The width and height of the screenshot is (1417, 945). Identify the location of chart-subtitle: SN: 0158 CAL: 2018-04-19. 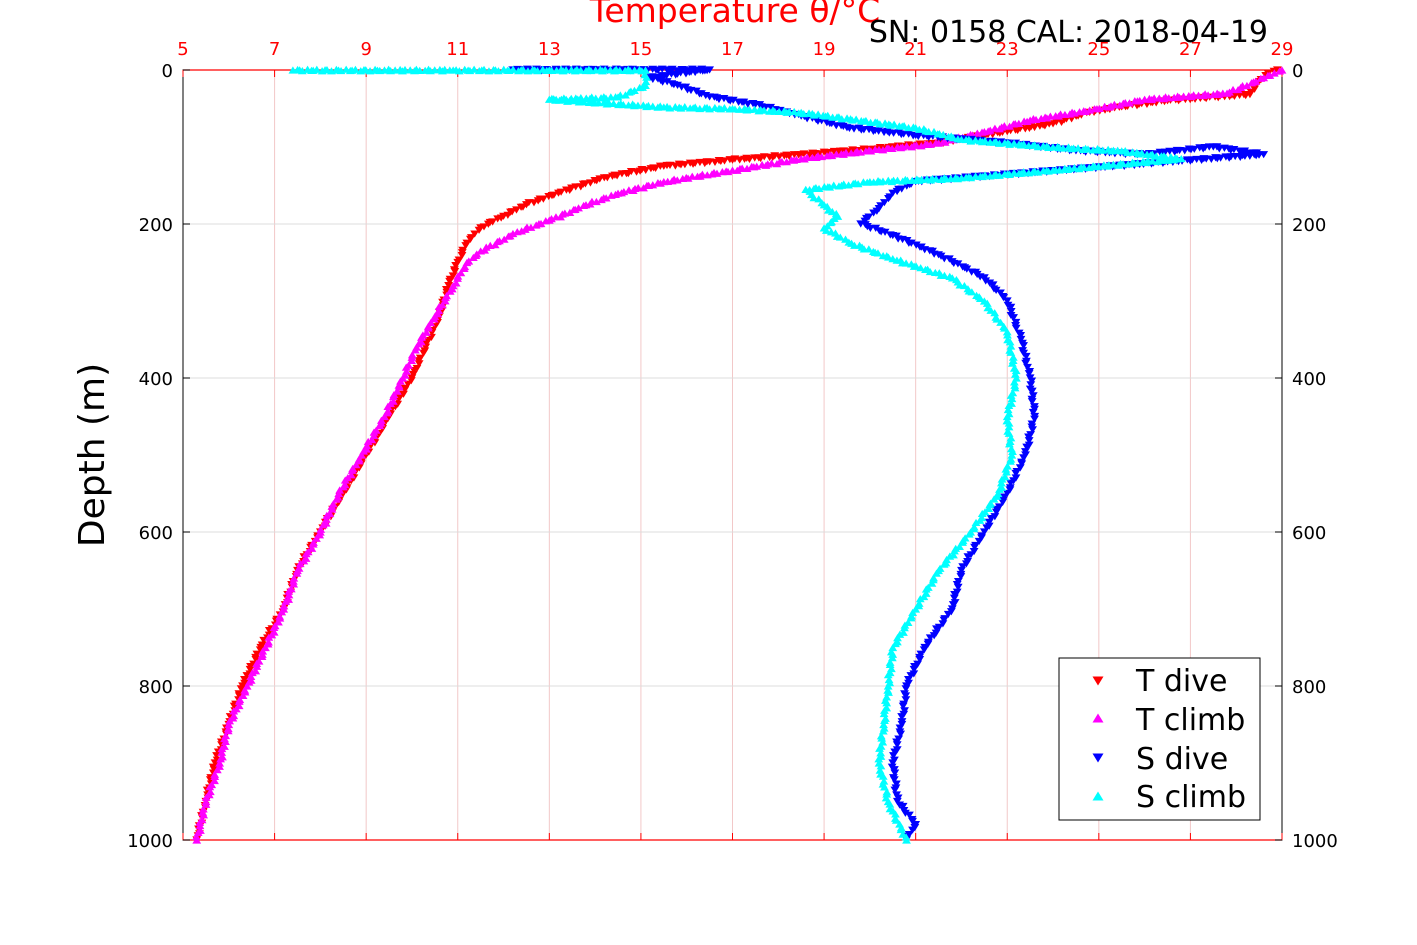
(1068, 32).